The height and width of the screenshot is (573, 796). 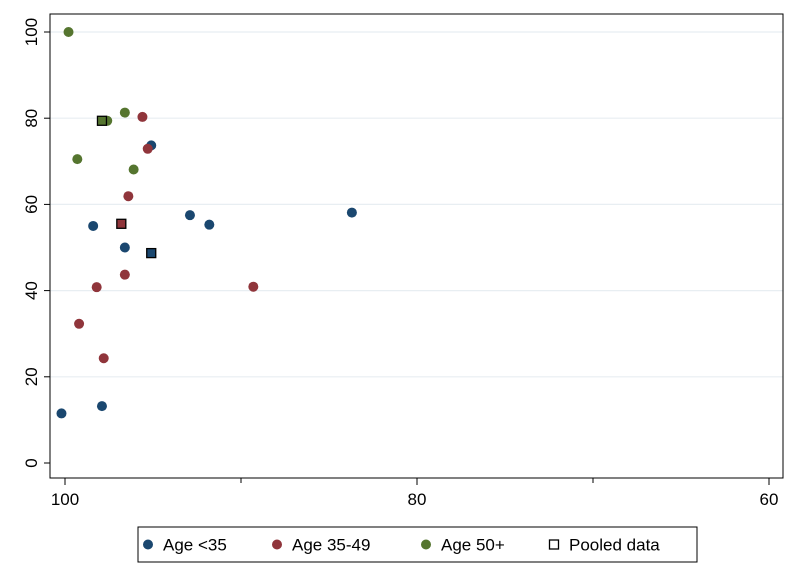 What do you see at coordinates (417, 499) in the screenshot?
I see `x-tick-label: 80` at bounding box center [417, 499].